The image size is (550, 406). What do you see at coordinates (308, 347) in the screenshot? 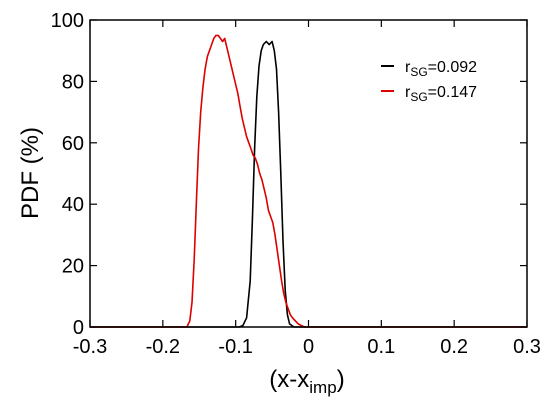
I see `x-tick-label: 0` at bounding box center [308, 347].